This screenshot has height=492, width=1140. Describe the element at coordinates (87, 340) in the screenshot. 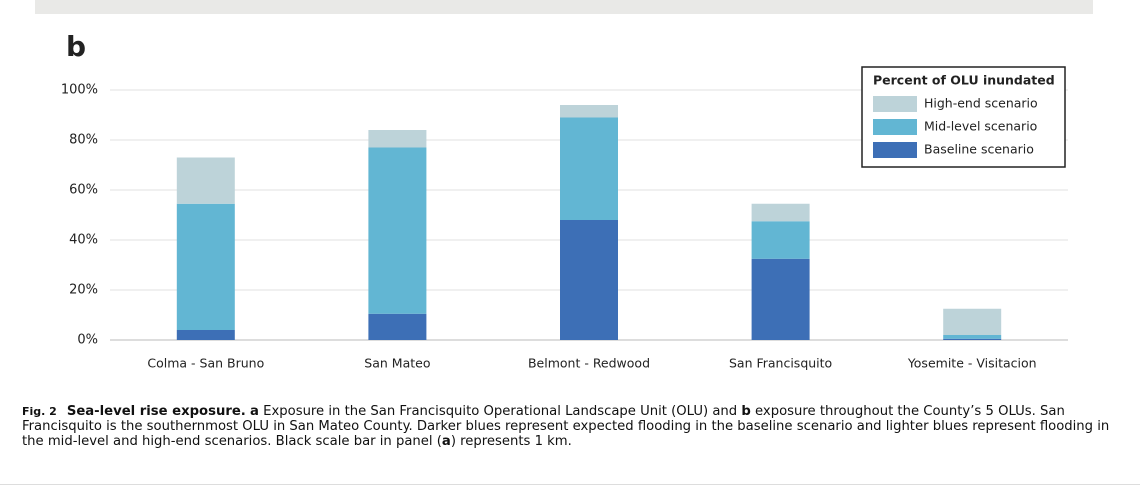

I see `y-tick-label: 0%` at that location.